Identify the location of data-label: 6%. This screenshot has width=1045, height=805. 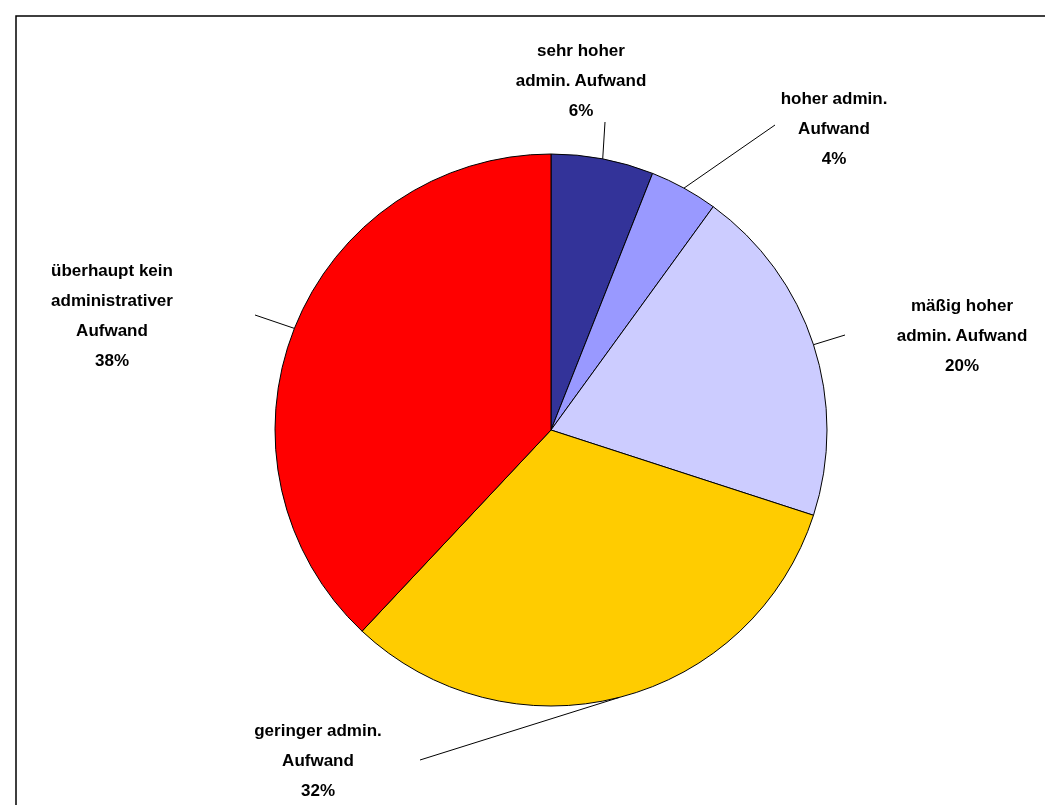
(581, 110).